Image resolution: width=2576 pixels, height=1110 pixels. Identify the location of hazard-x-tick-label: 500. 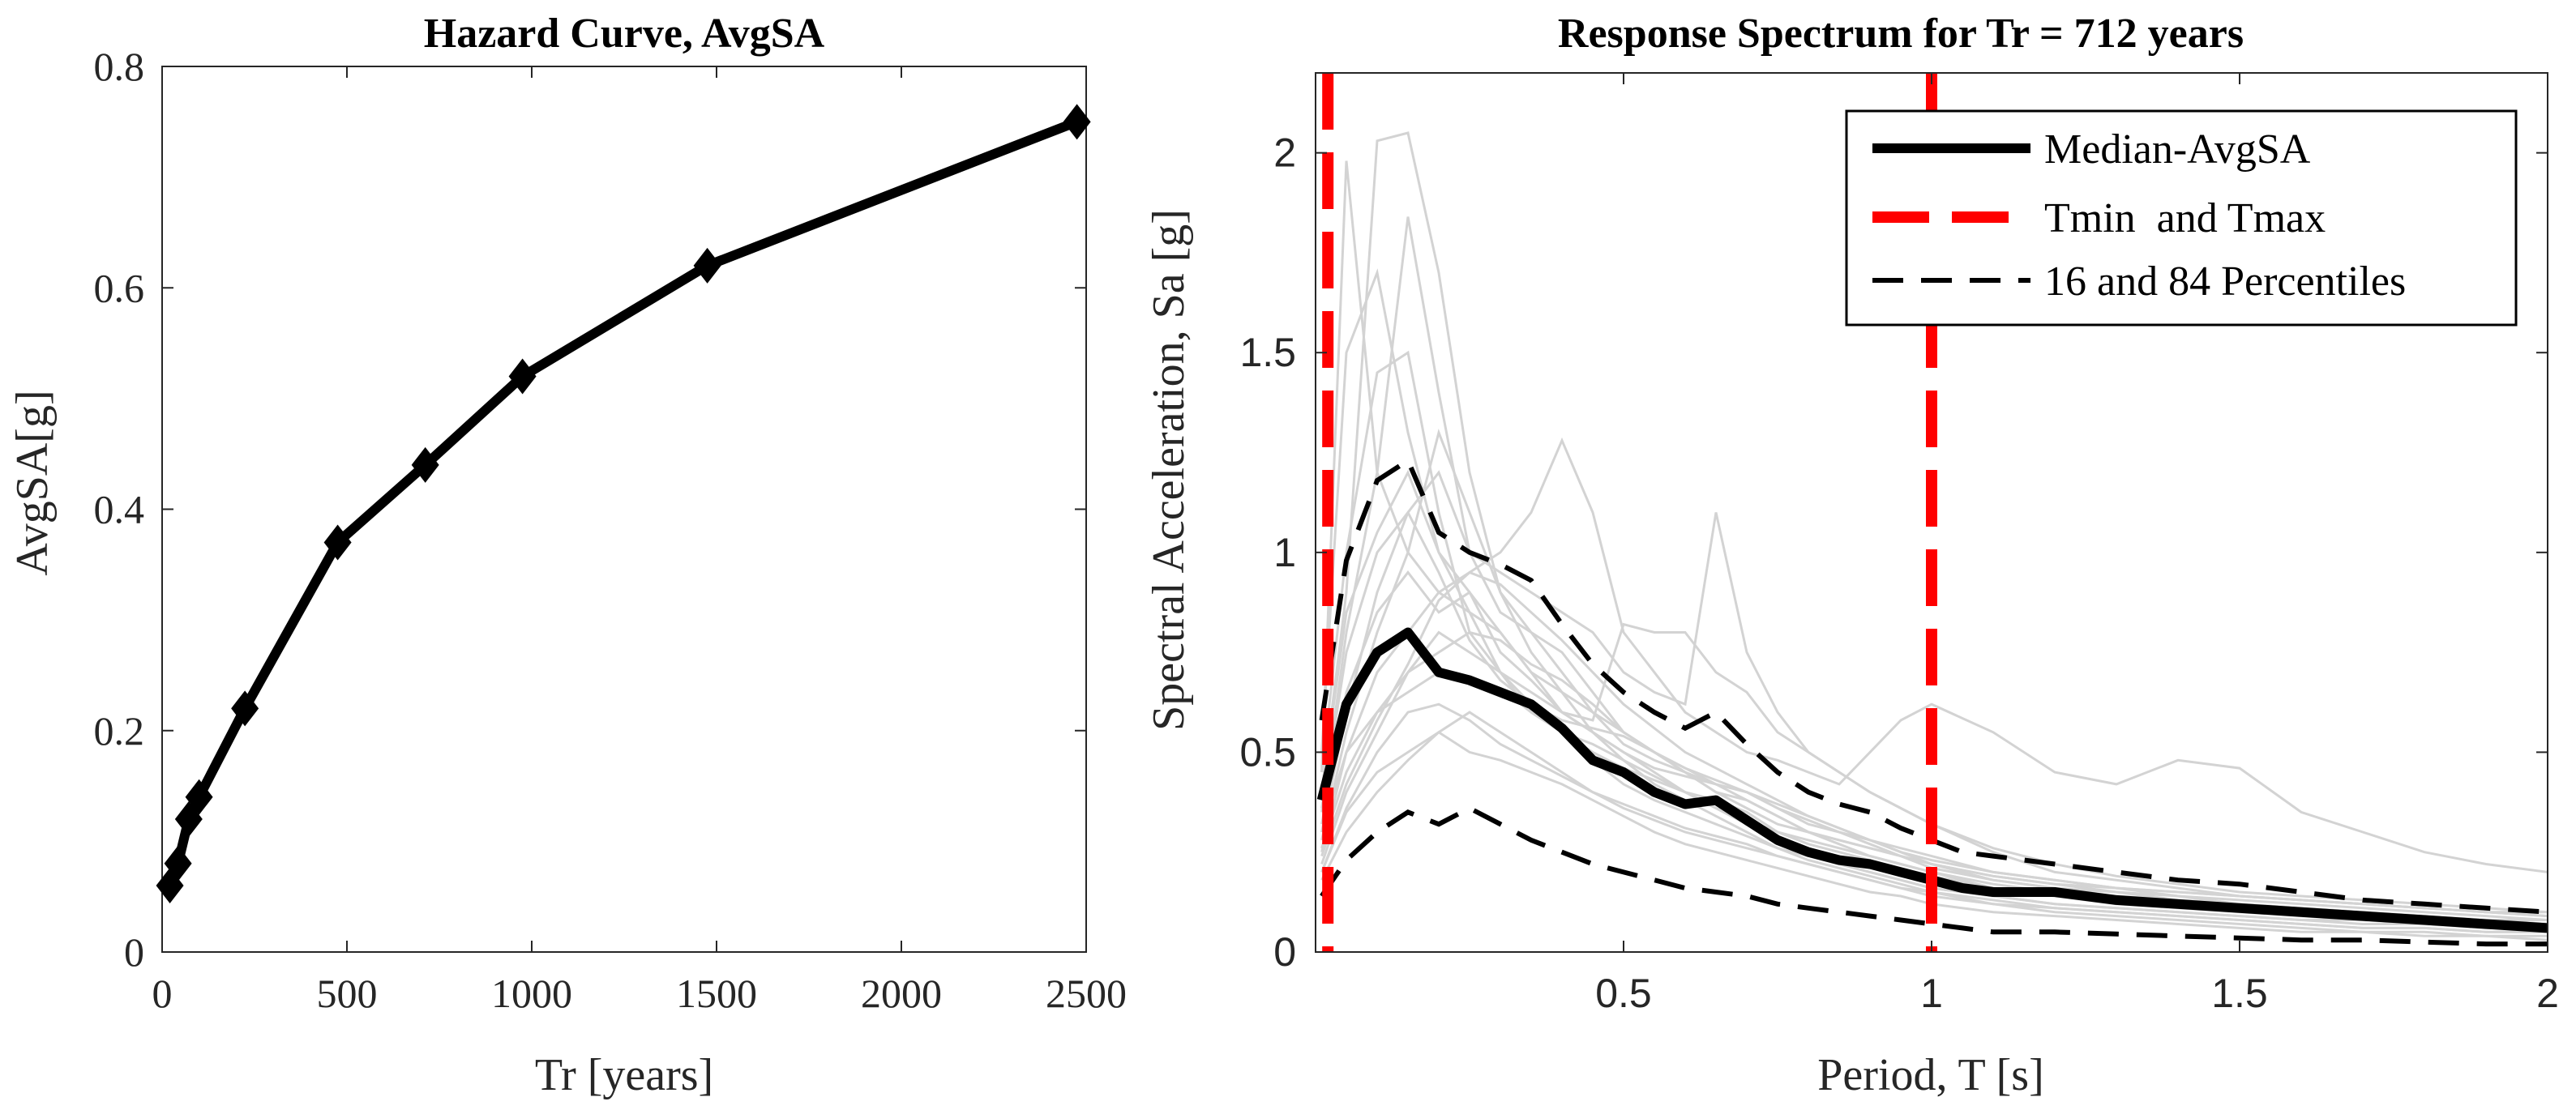
(347, 994).